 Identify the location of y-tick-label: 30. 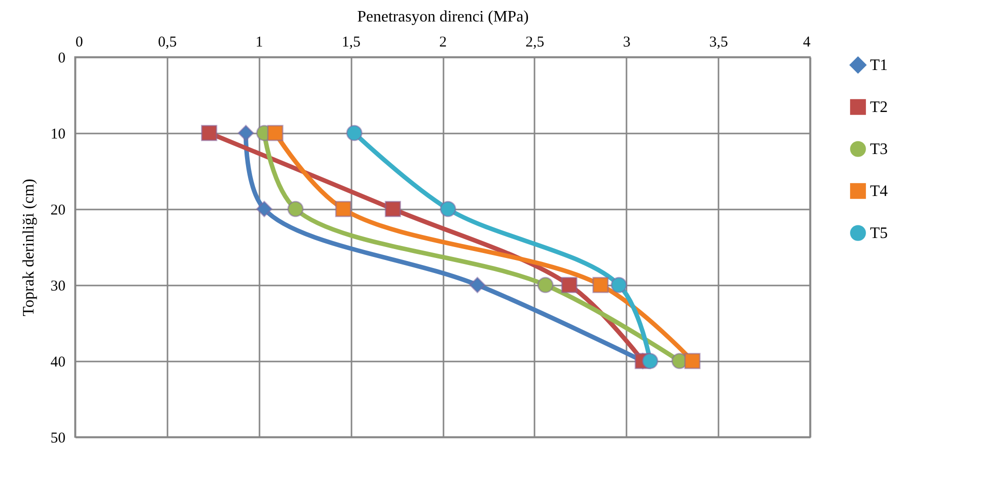
(58, 286).